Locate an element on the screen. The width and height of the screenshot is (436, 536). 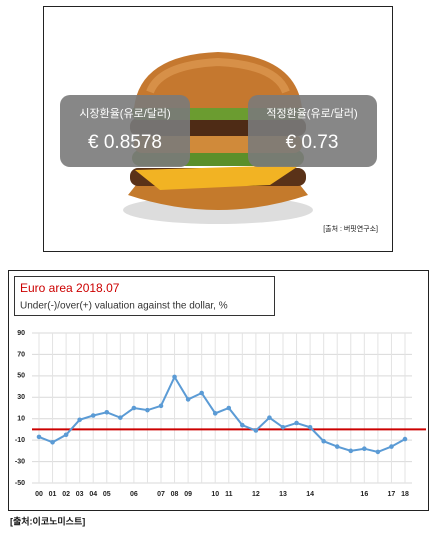
x-tick-label: 03 is located at coordinates (80, 494).